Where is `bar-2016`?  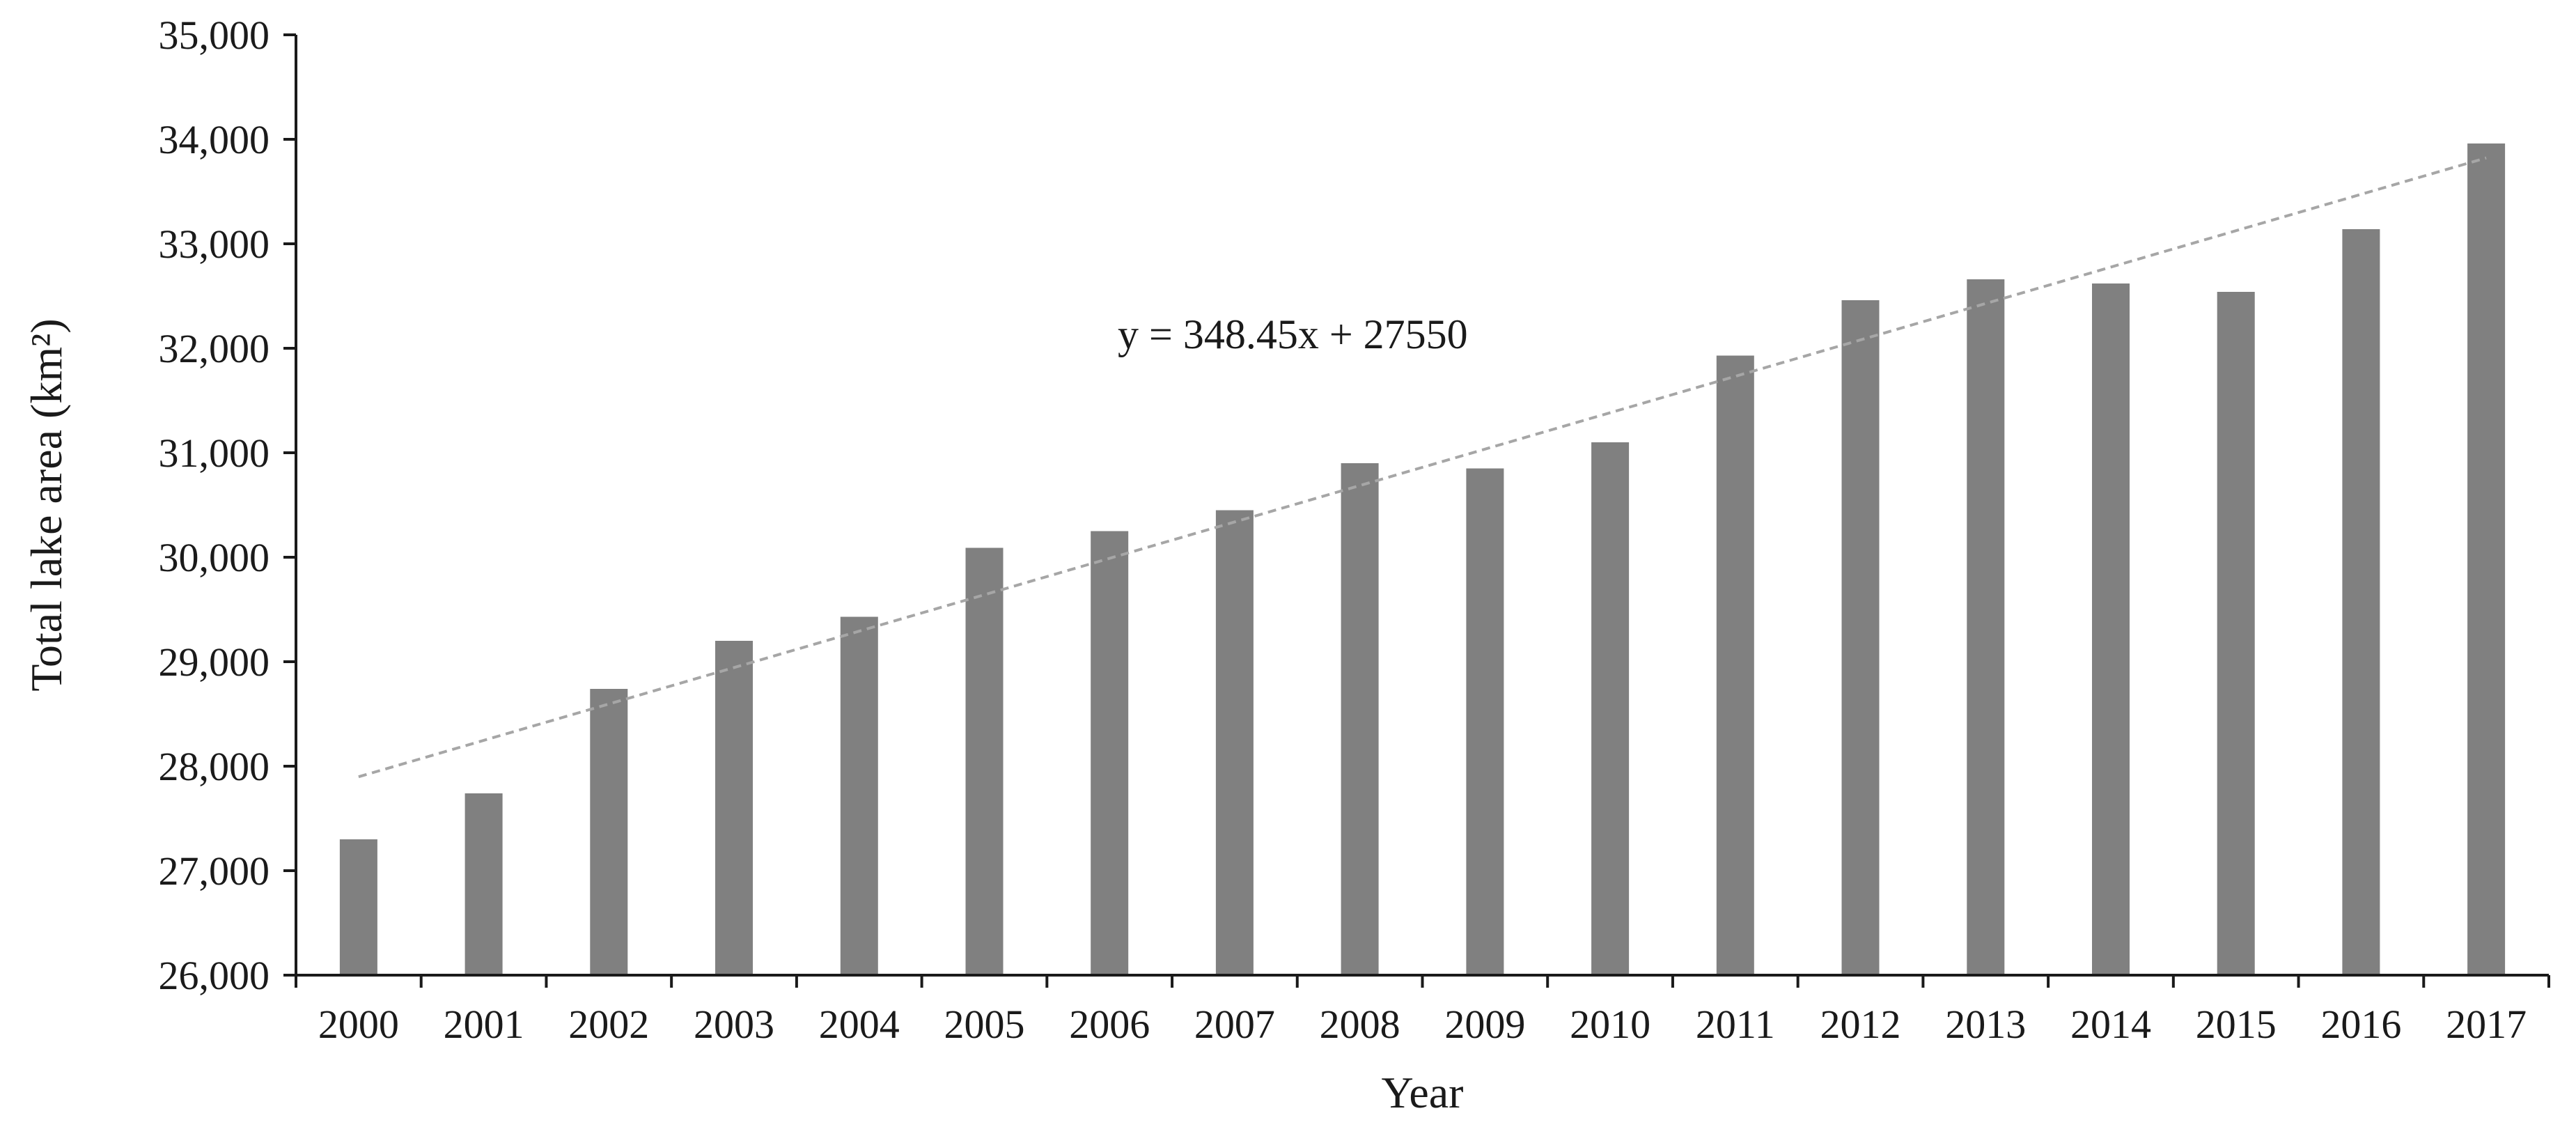
bar-2016 is located at coordinates (2361, 602).